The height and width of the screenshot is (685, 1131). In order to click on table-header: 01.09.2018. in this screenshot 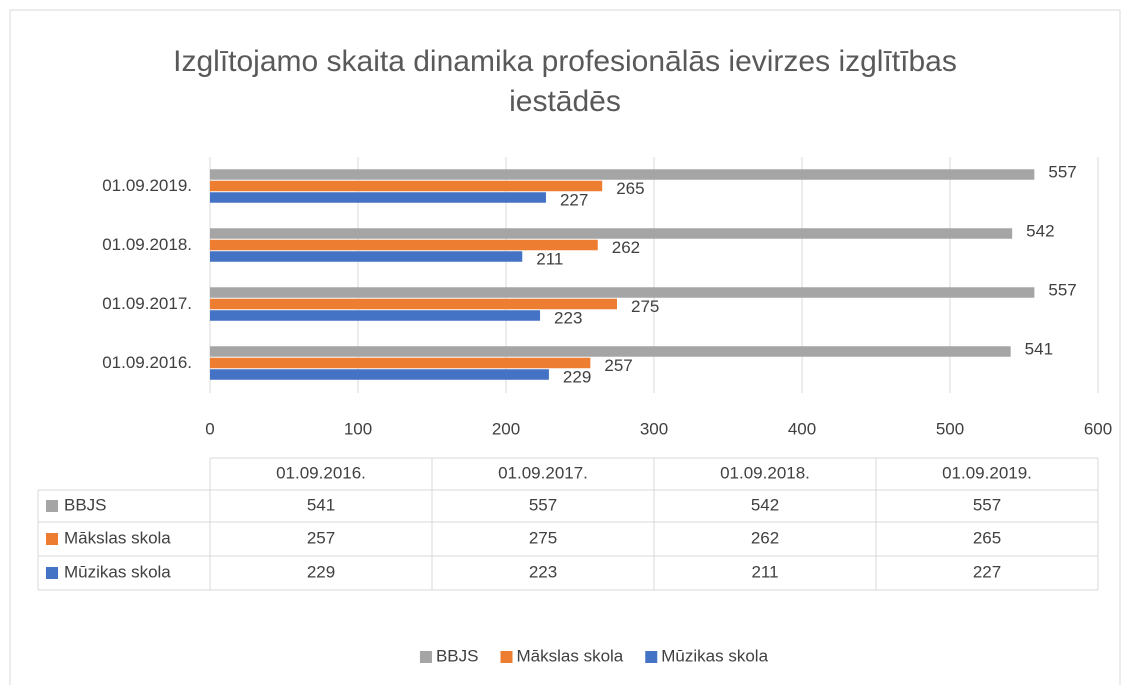, I will do `click(765, 472)`.